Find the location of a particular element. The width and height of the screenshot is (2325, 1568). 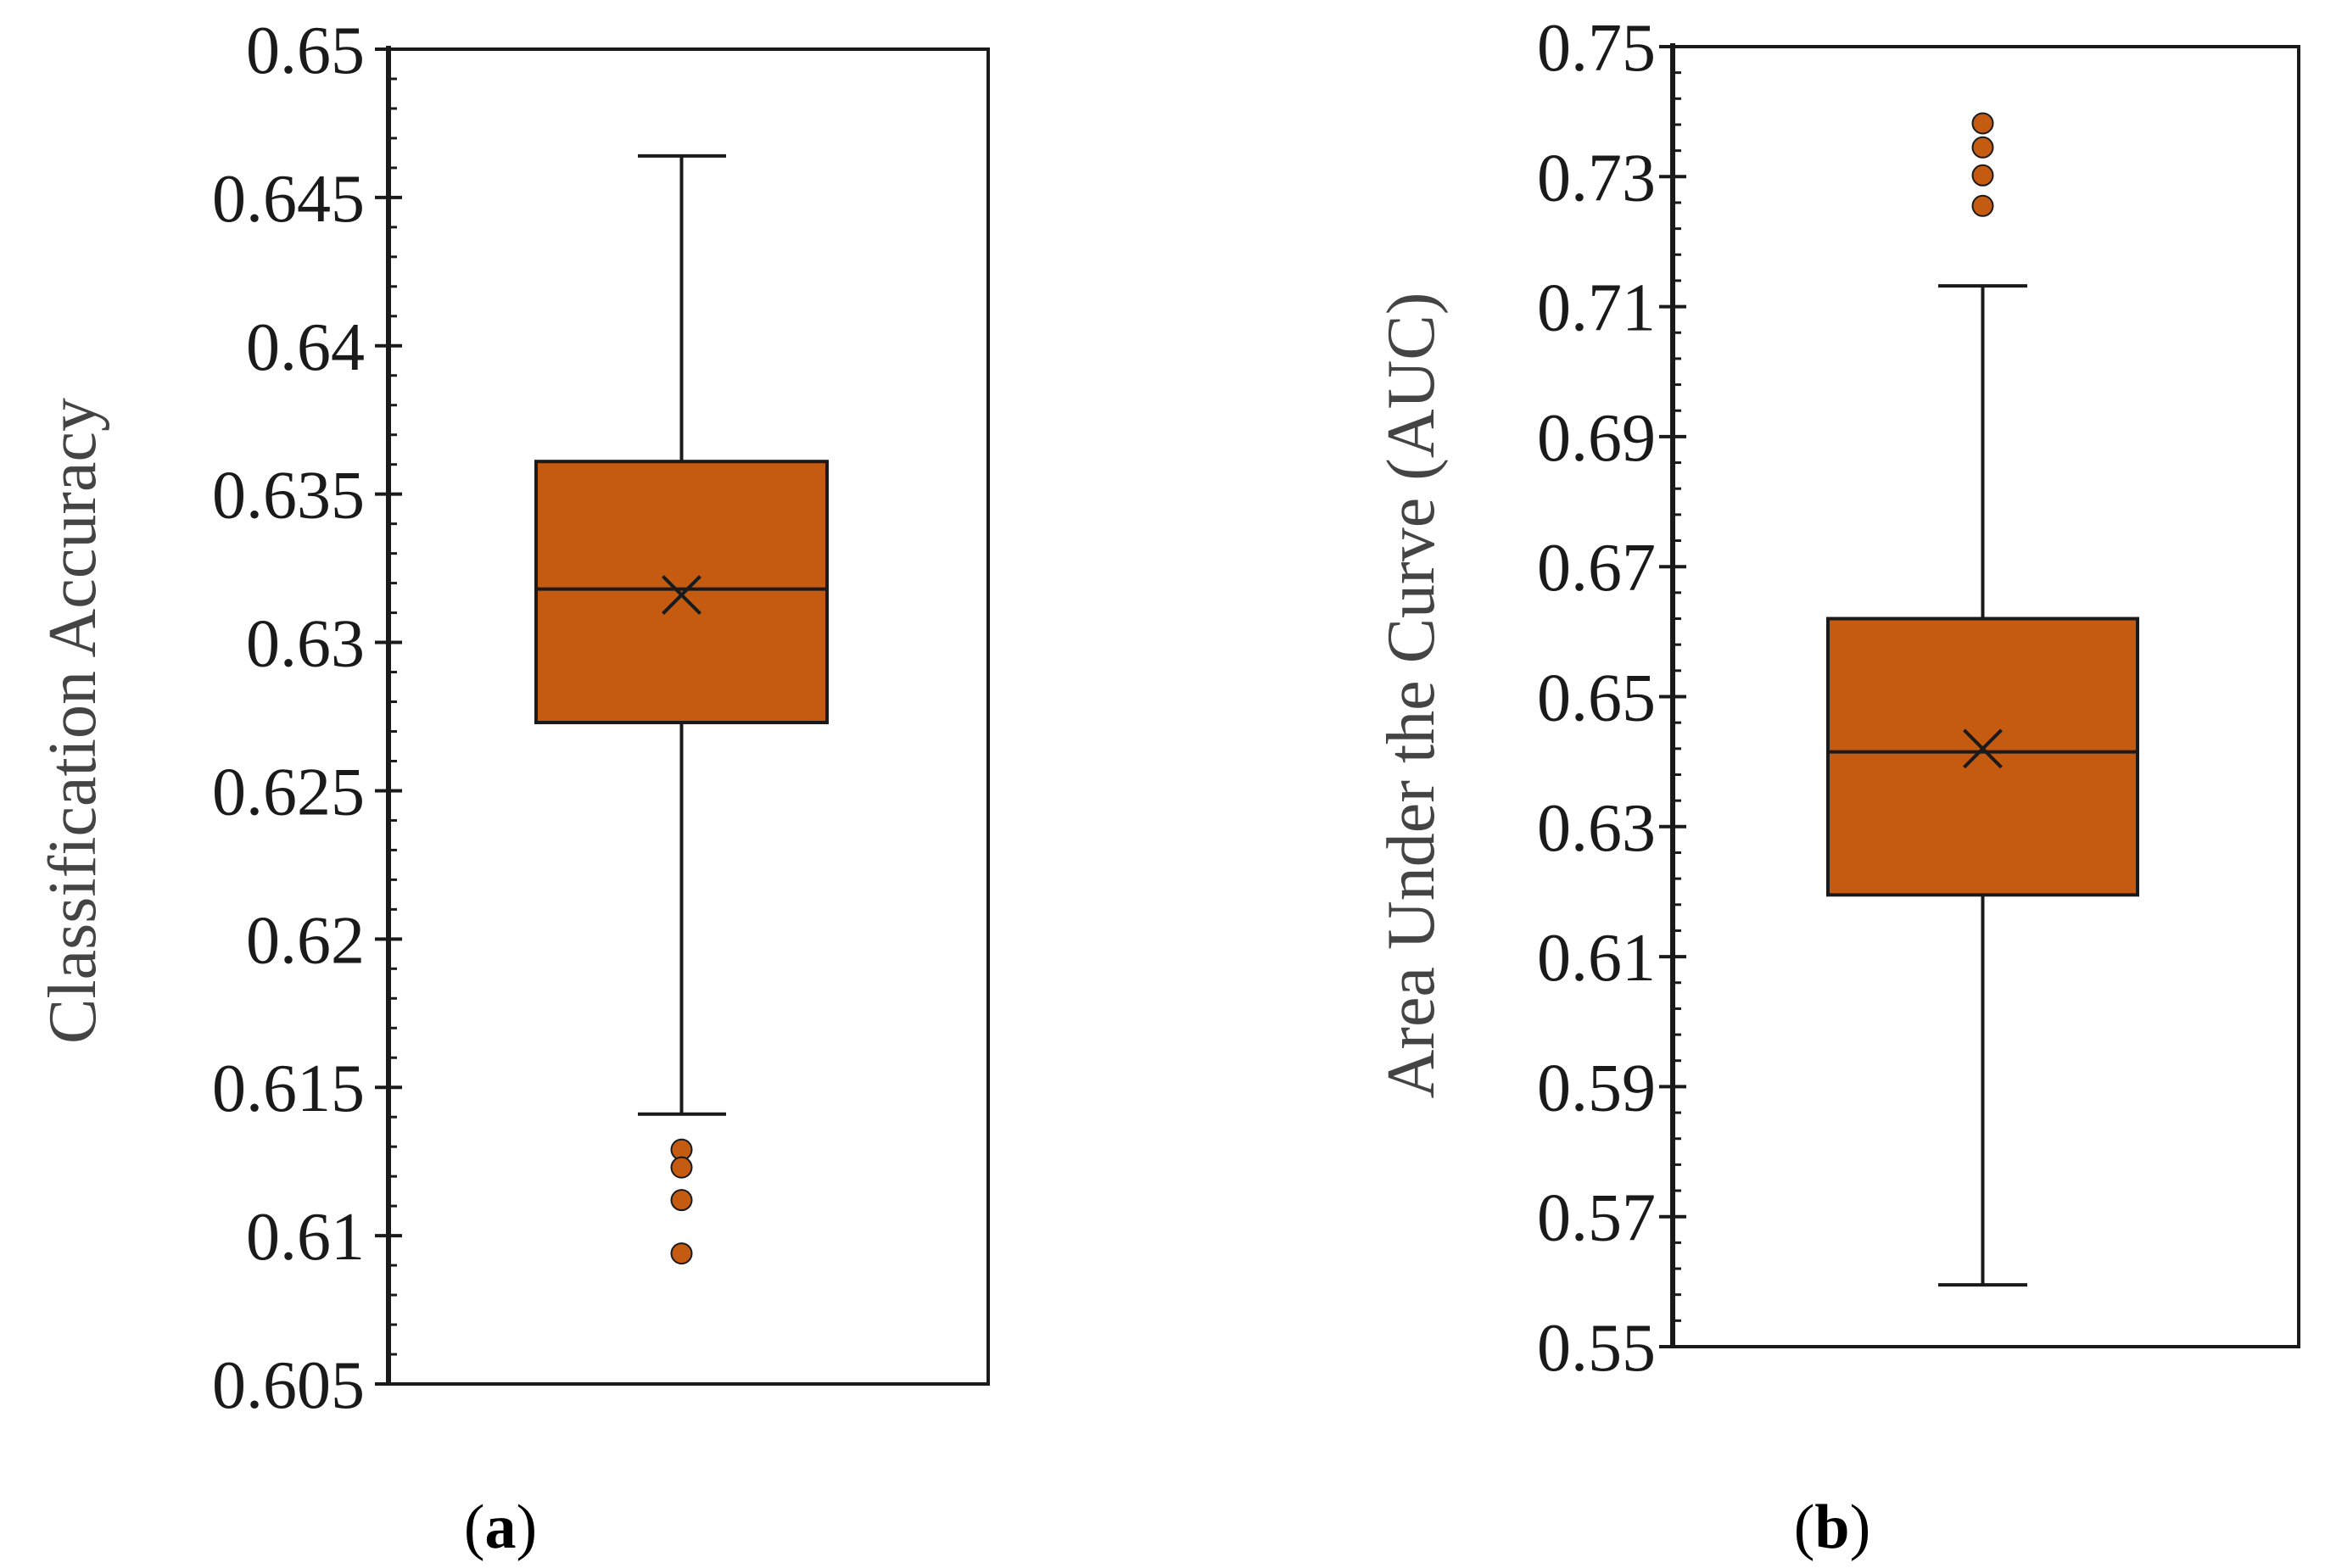

panel-label-a-letter: a is located at coordinates (501, 1528).